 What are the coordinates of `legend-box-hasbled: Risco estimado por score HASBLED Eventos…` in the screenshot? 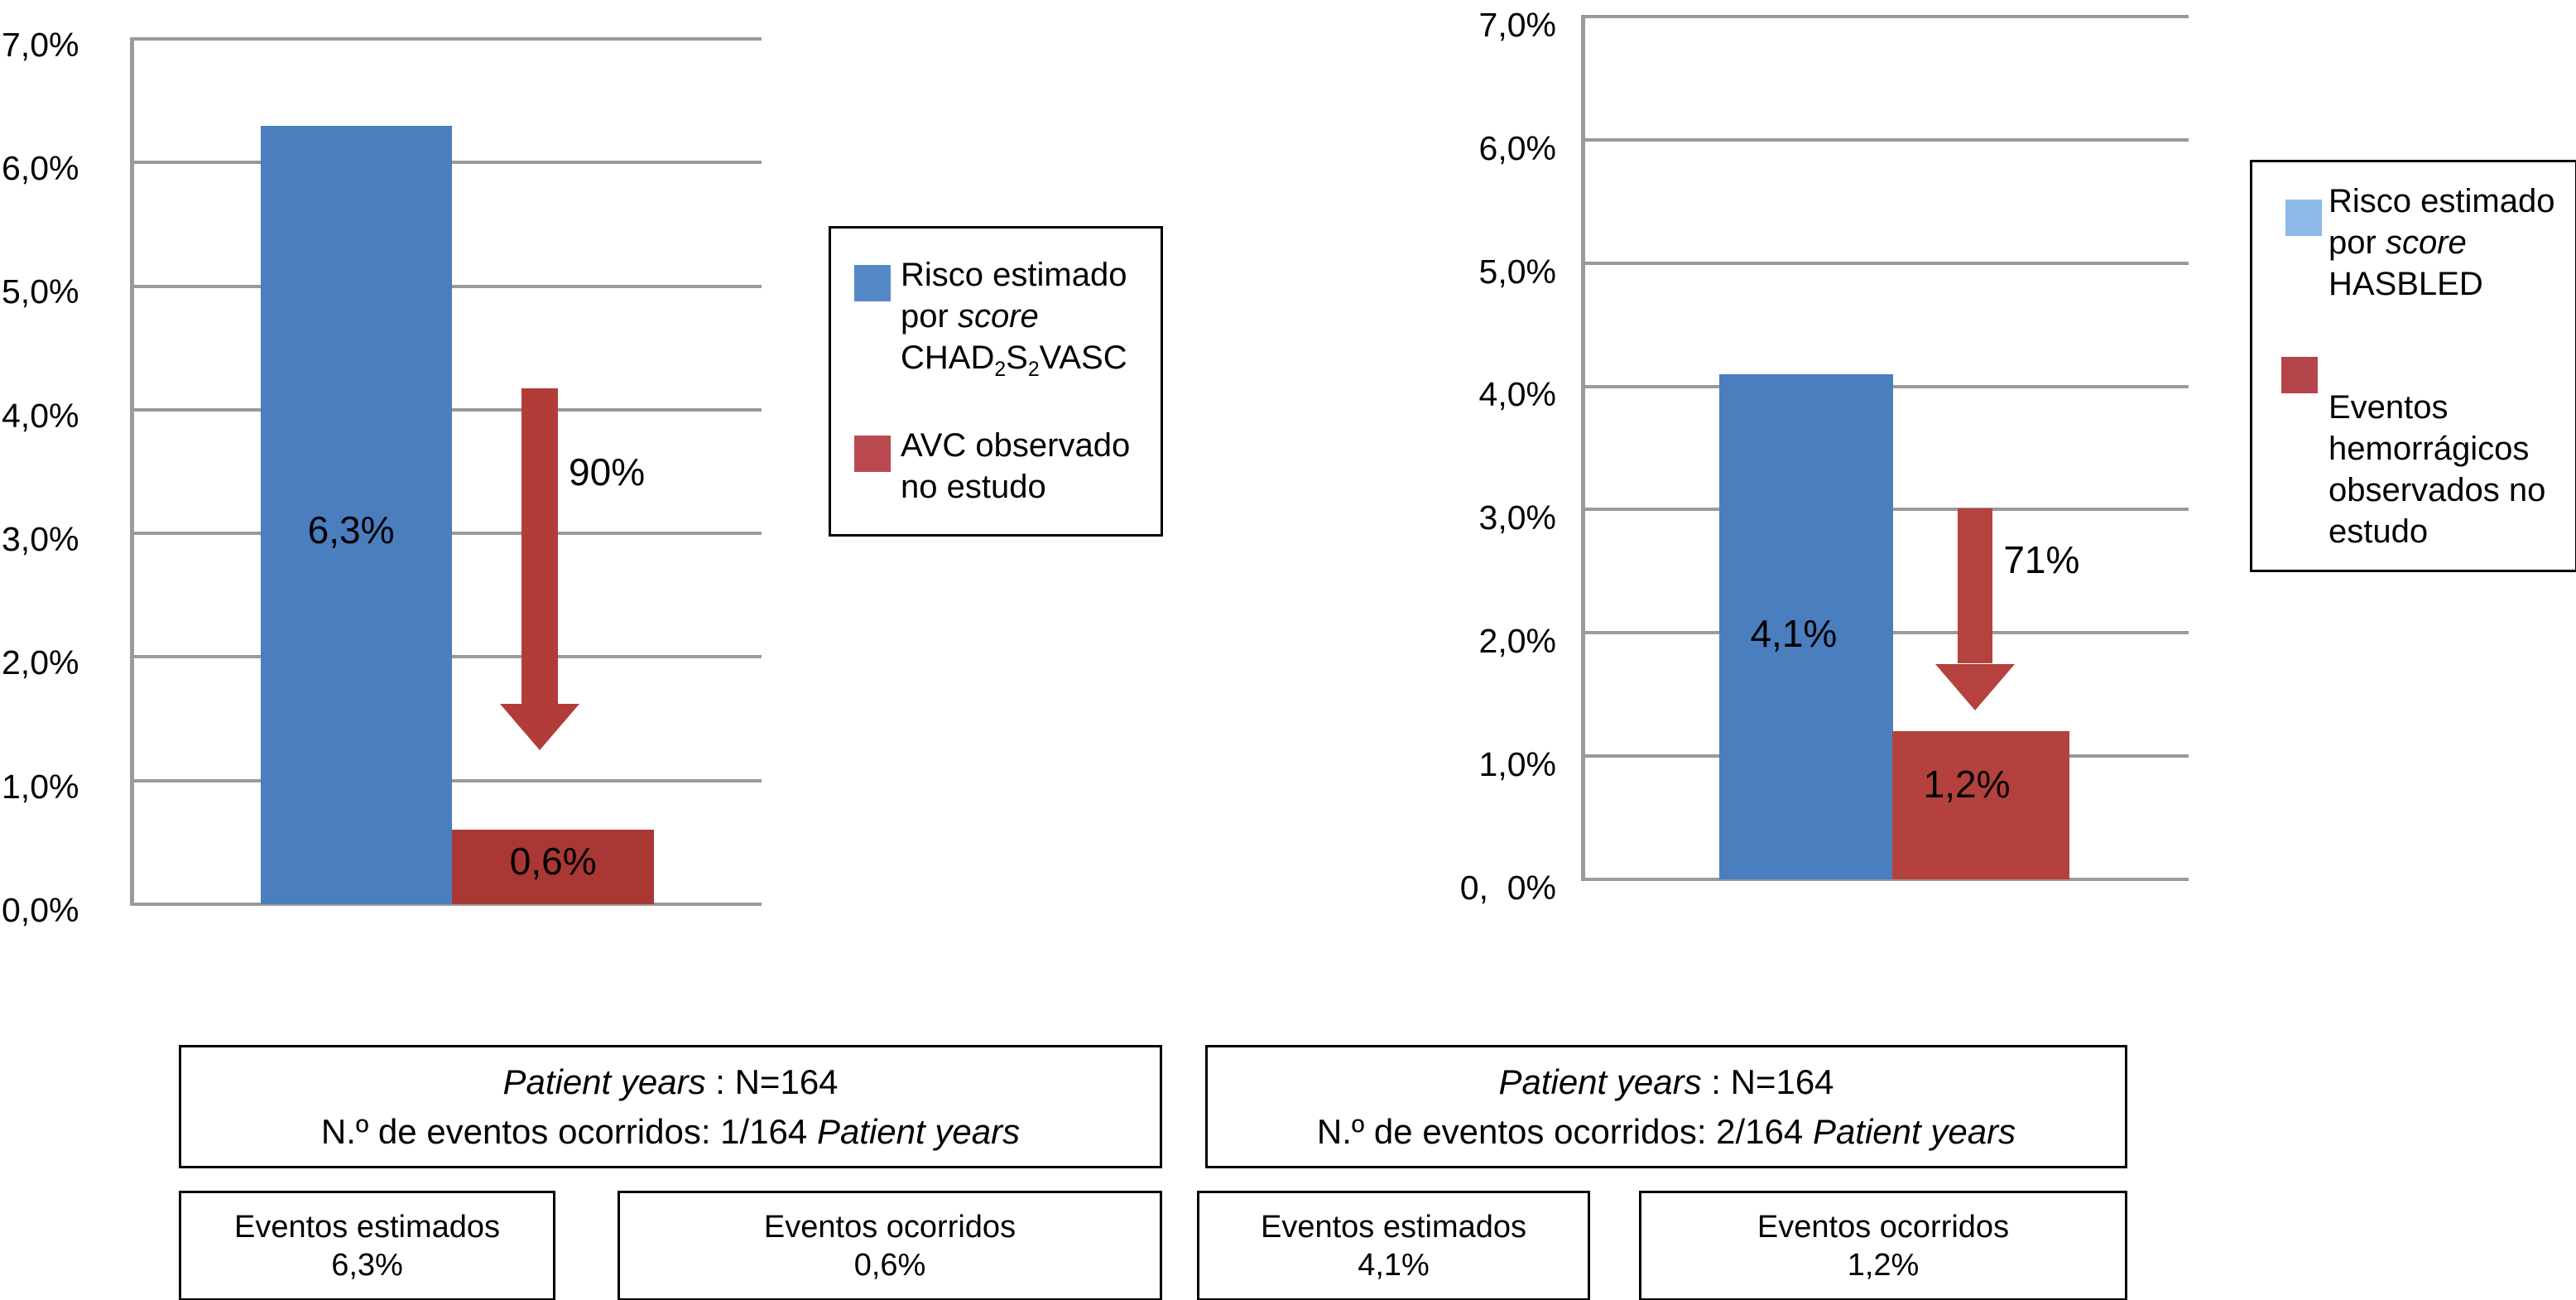 It's located at (2413, 366).